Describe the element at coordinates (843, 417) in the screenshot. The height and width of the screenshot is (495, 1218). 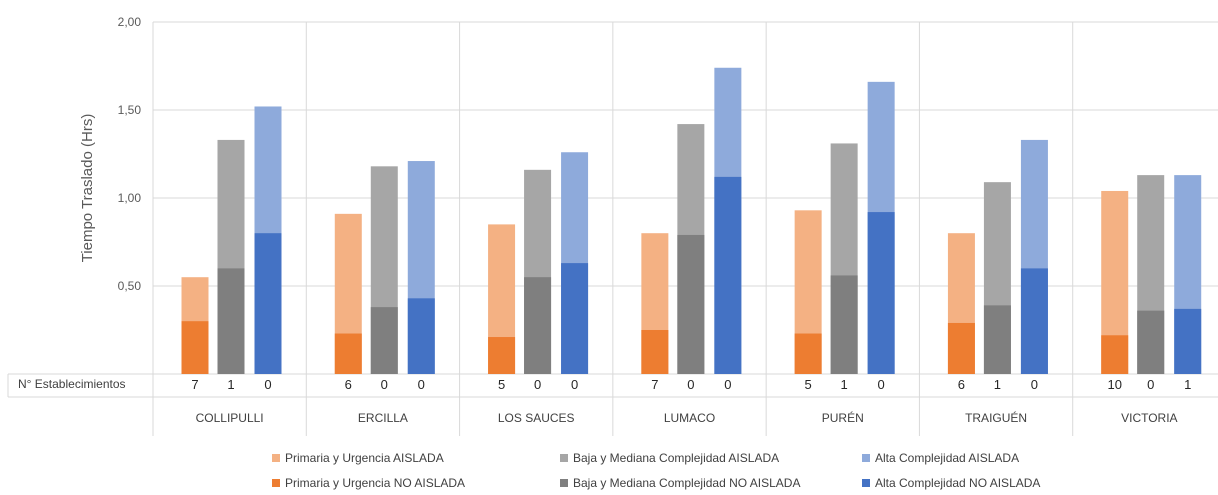
I see `x-category-label: PURÉN` at that location.